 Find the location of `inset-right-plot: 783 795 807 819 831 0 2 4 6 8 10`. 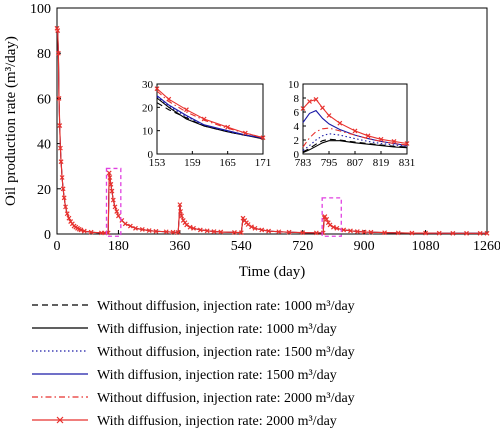

inset-right-plot: 783 795 807 819 831 0 2 4 6 8 10 is located at coordinates (351, 124).